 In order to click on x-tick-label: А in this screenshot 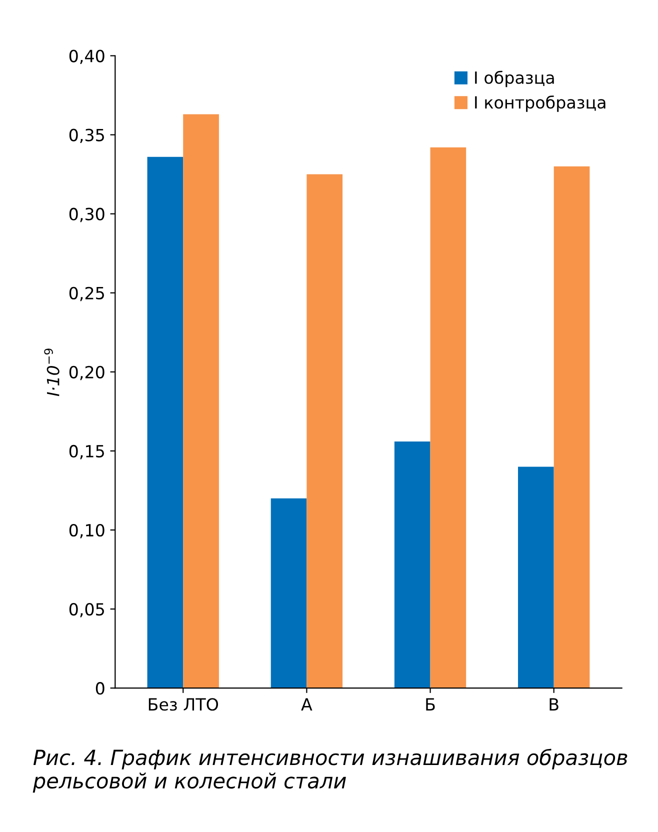, I will do `click(306, 704)`.